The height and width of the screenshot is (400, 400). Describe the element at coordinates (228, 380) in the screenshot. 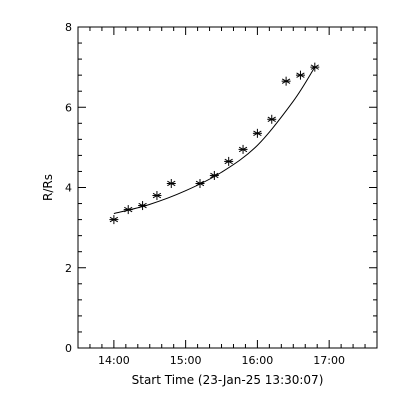

I see `x-axis-label: Start Time (23-Jan-25 13:30:07)` at that location.